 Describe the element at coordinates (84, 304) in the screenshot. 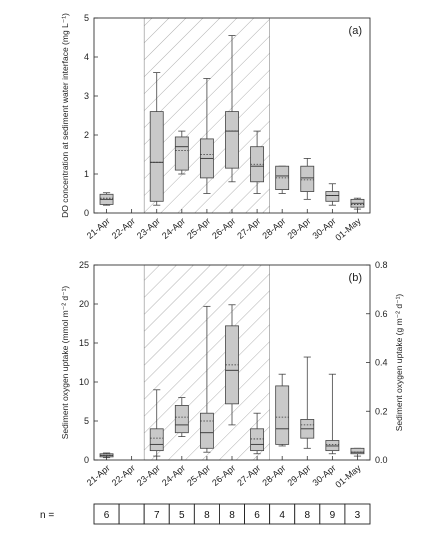

I see `y-tick-label: 20` at that location.